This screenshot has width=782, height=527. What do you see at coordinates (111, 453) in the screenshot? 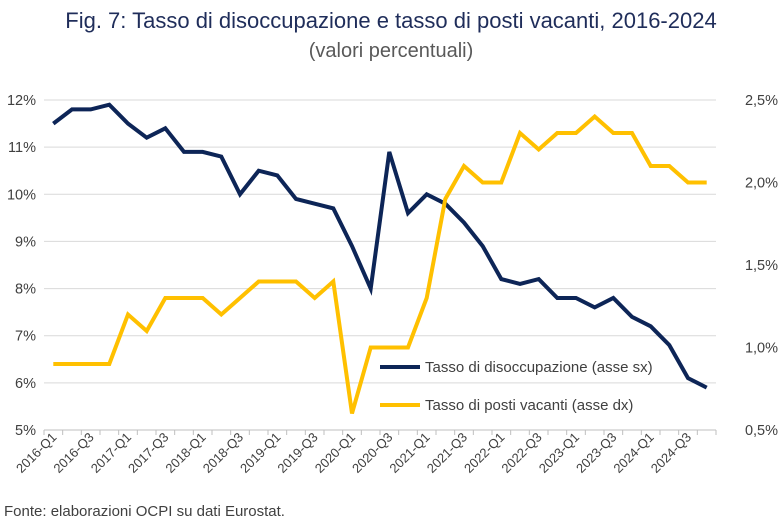
I see `x-tick-label: 2017-Q1` at bounding box center [111, 453].